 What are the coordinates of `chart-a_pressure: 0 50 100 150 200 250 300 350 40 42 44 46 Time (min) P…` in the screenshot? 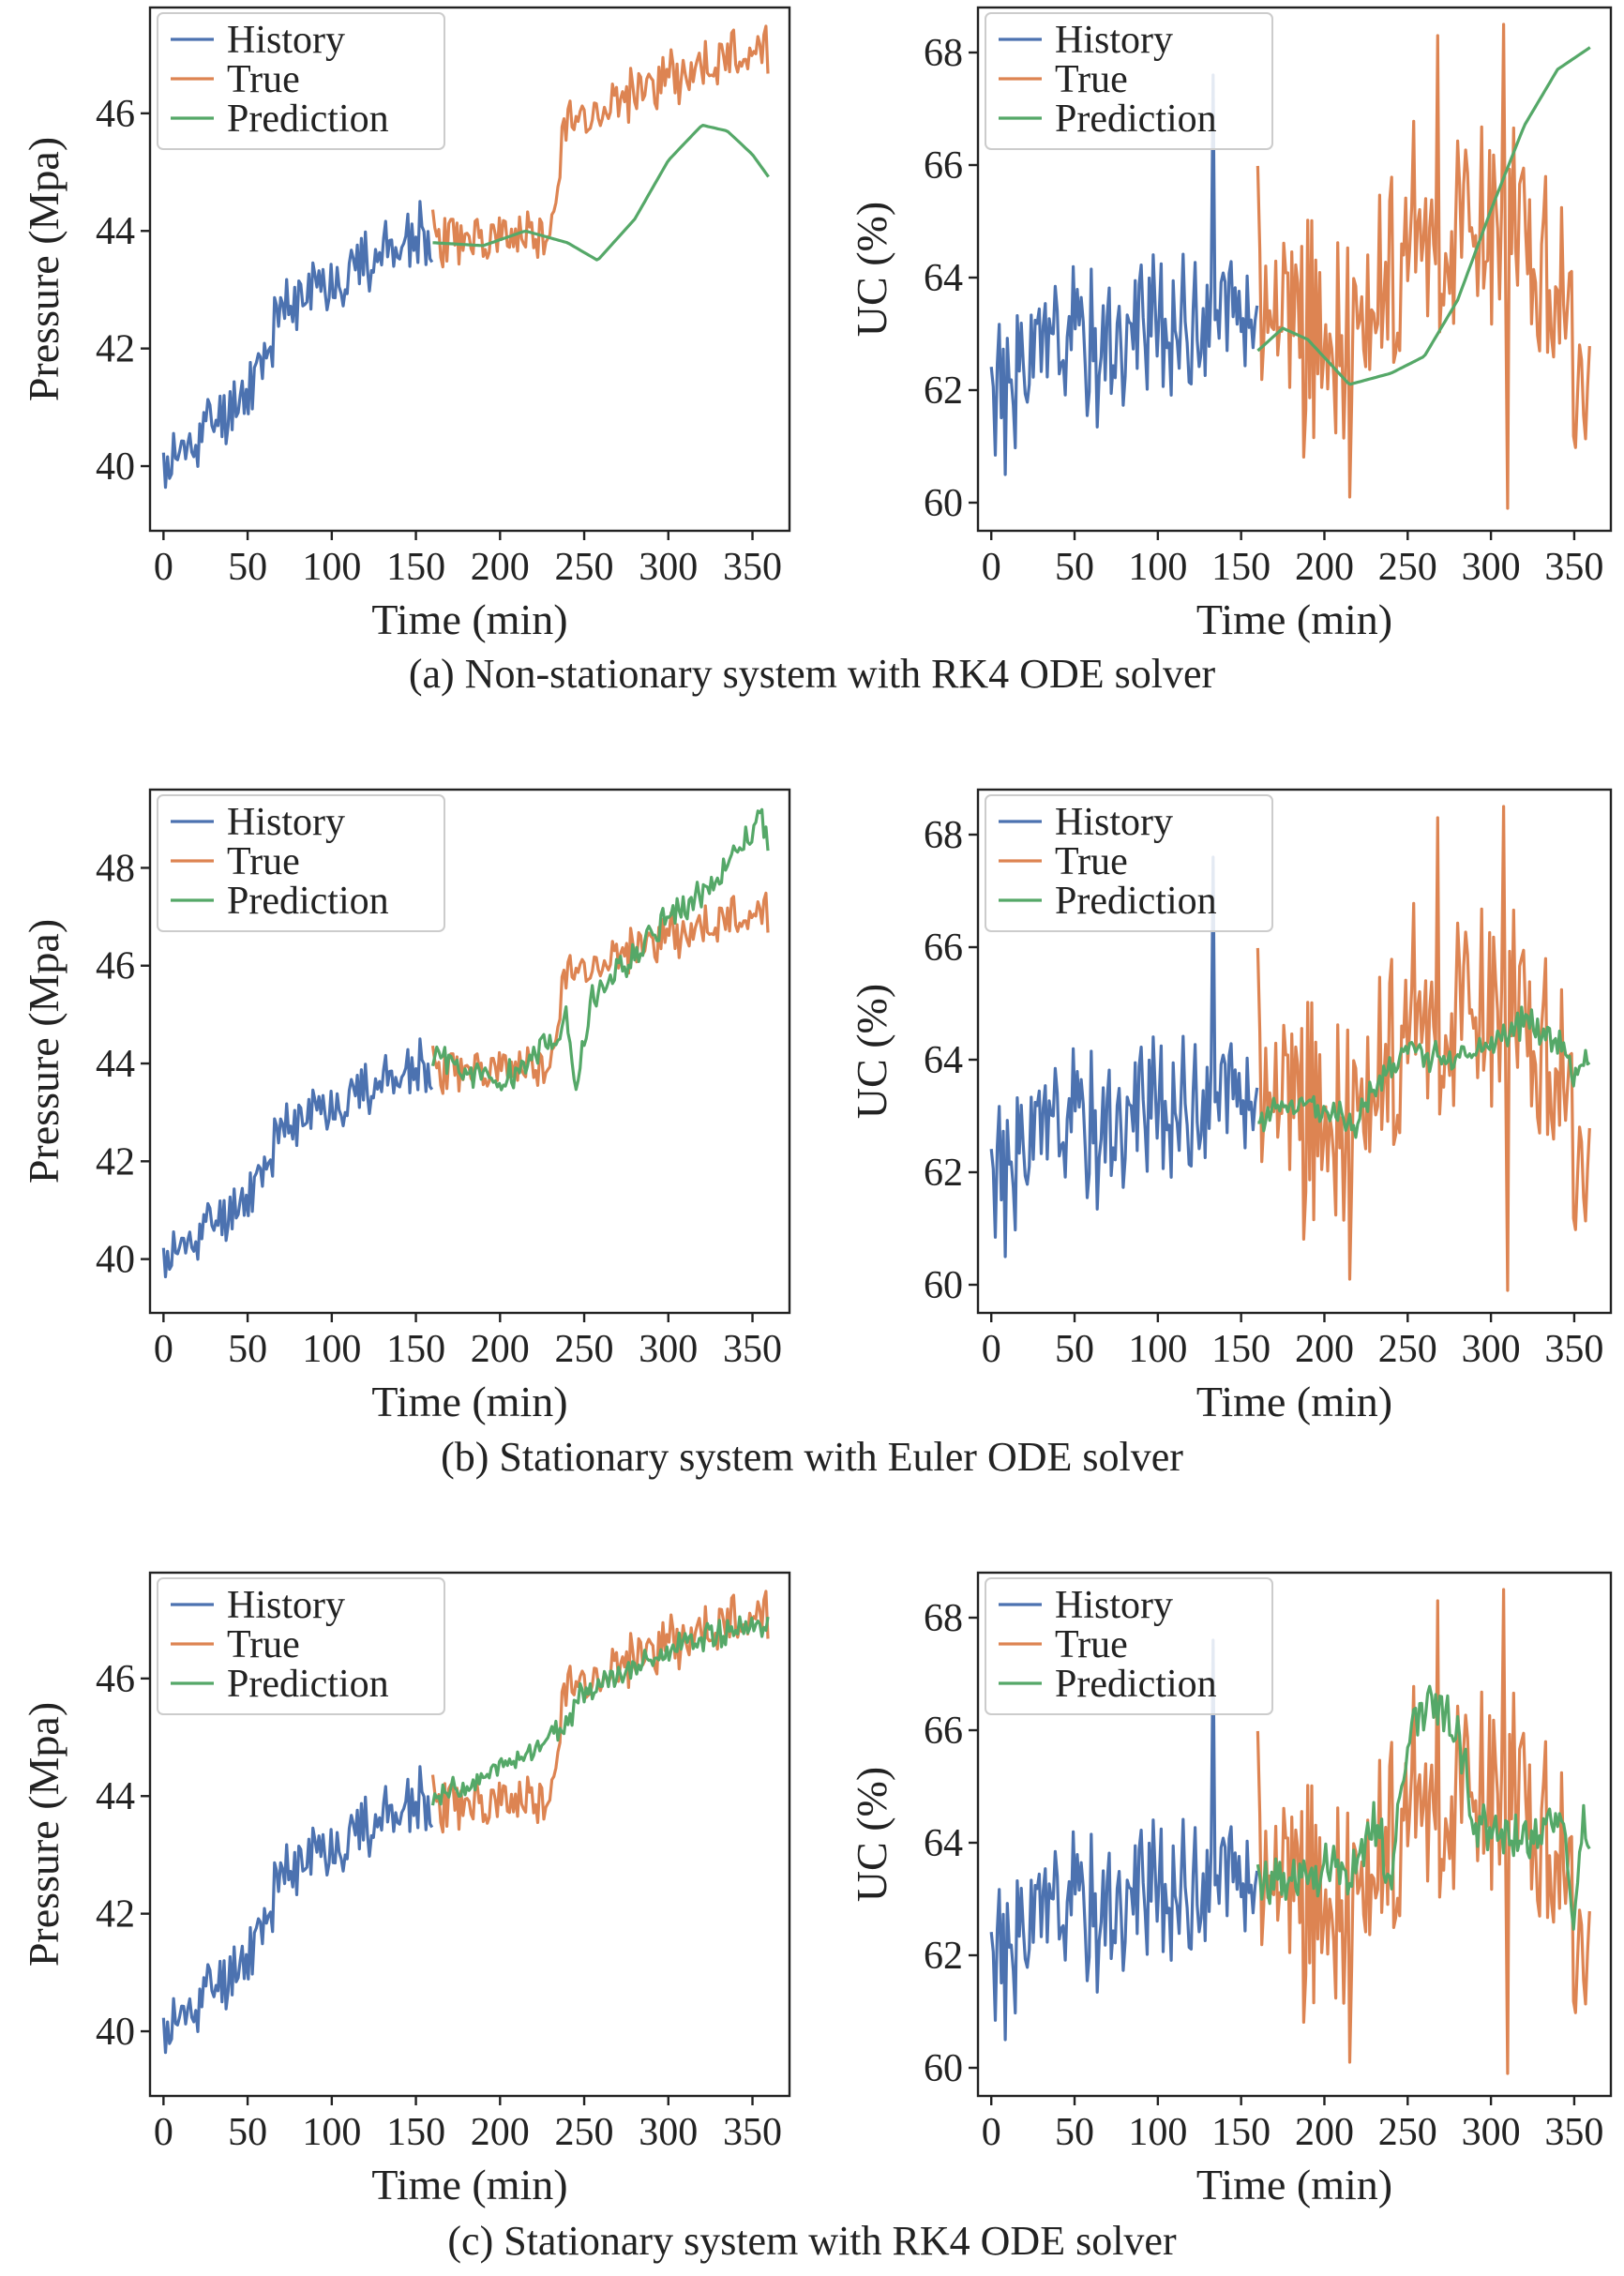 It's located at (405, 324).